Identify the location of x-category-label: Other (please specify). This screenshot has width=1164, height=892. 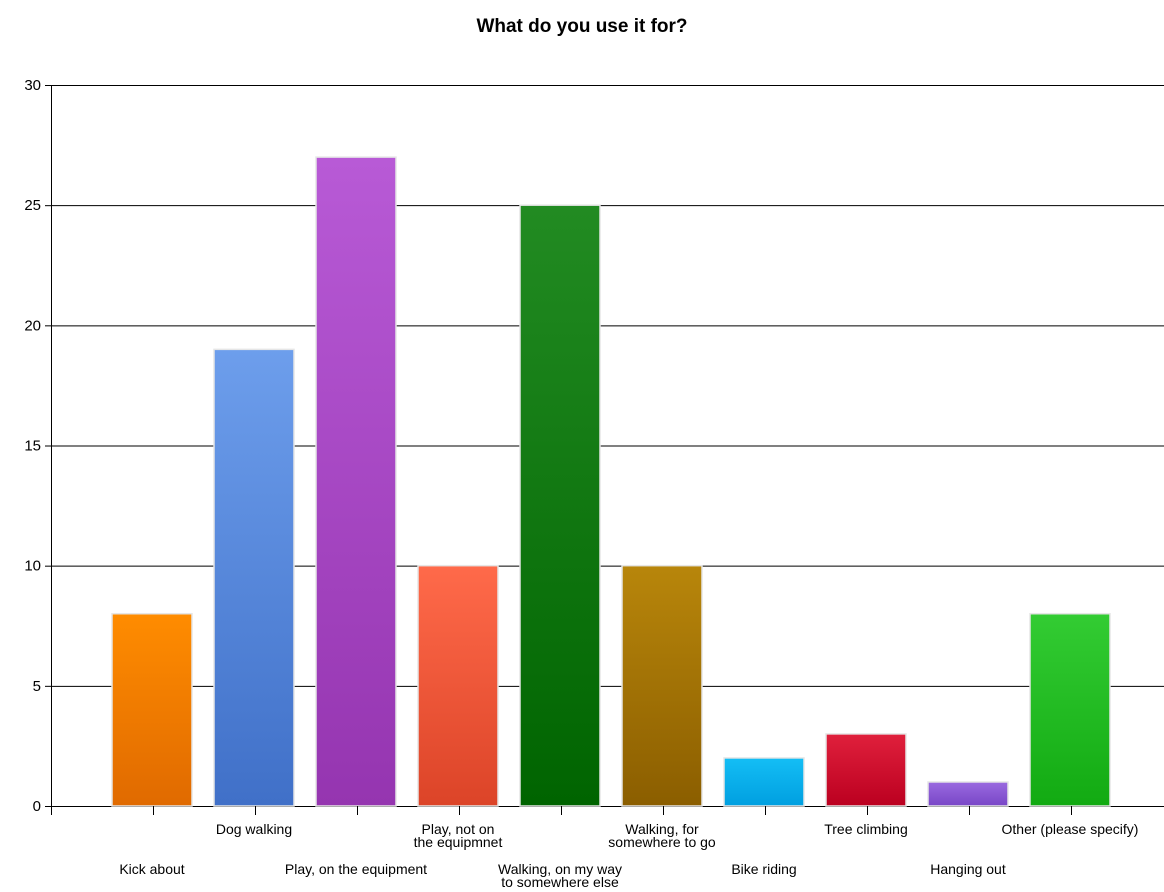
(1070, 829).